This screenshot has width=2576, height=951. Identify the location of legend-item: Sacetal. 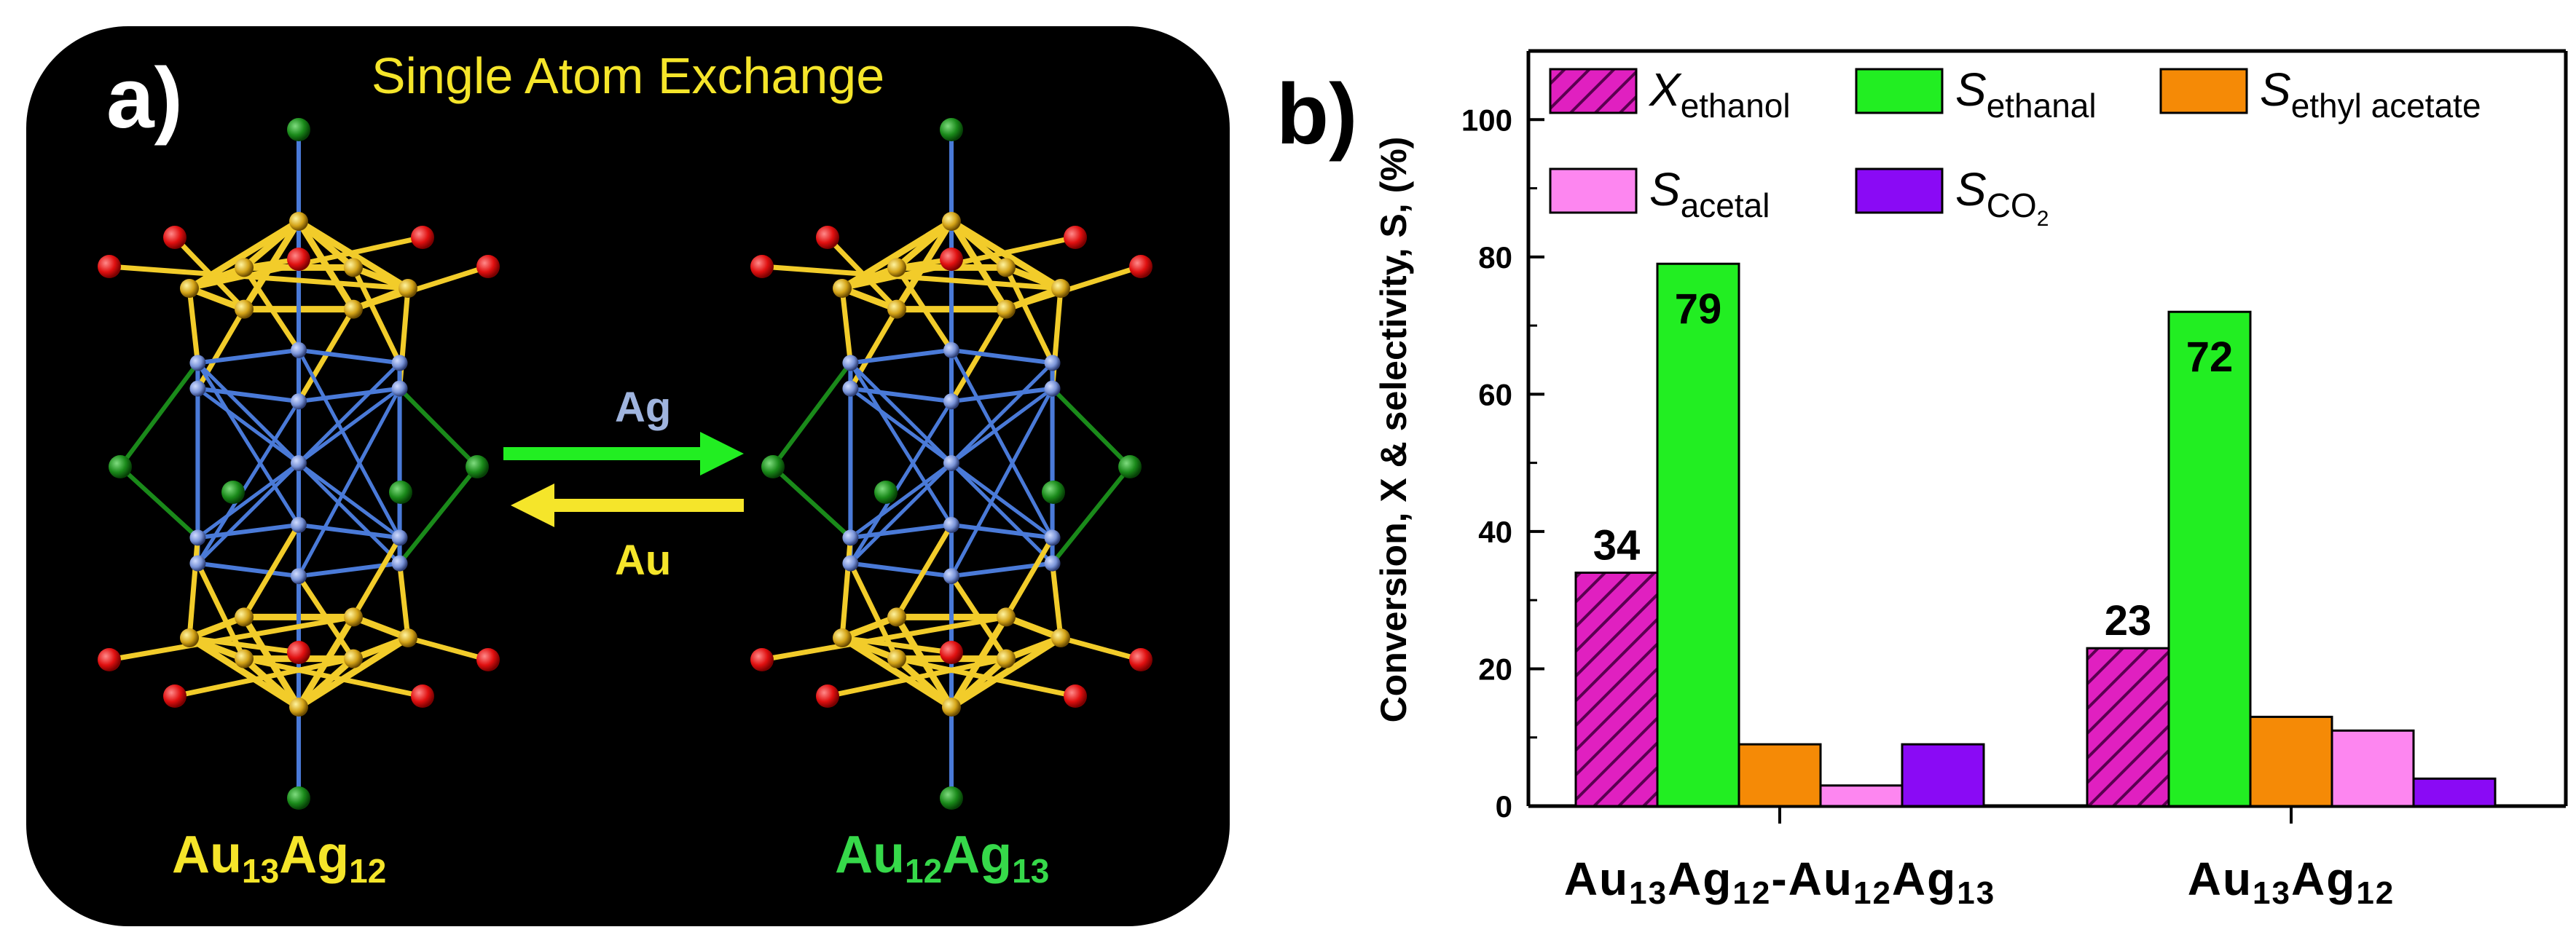
(1659, 193).